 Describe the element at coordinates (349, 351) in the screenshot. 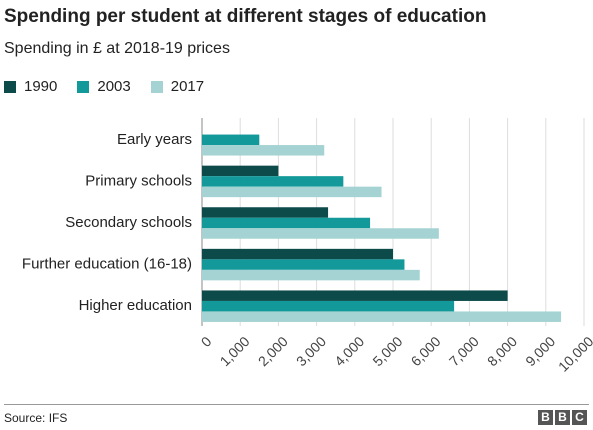

I see `x-tick-label: 4,000` at that location.